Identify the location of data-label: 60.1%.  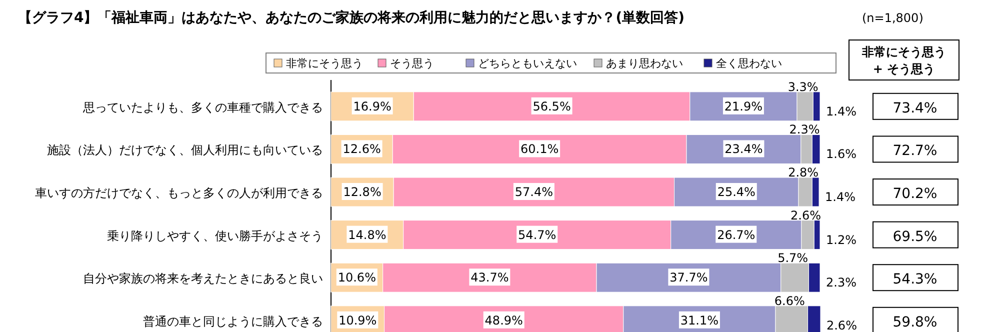
(539, 149).